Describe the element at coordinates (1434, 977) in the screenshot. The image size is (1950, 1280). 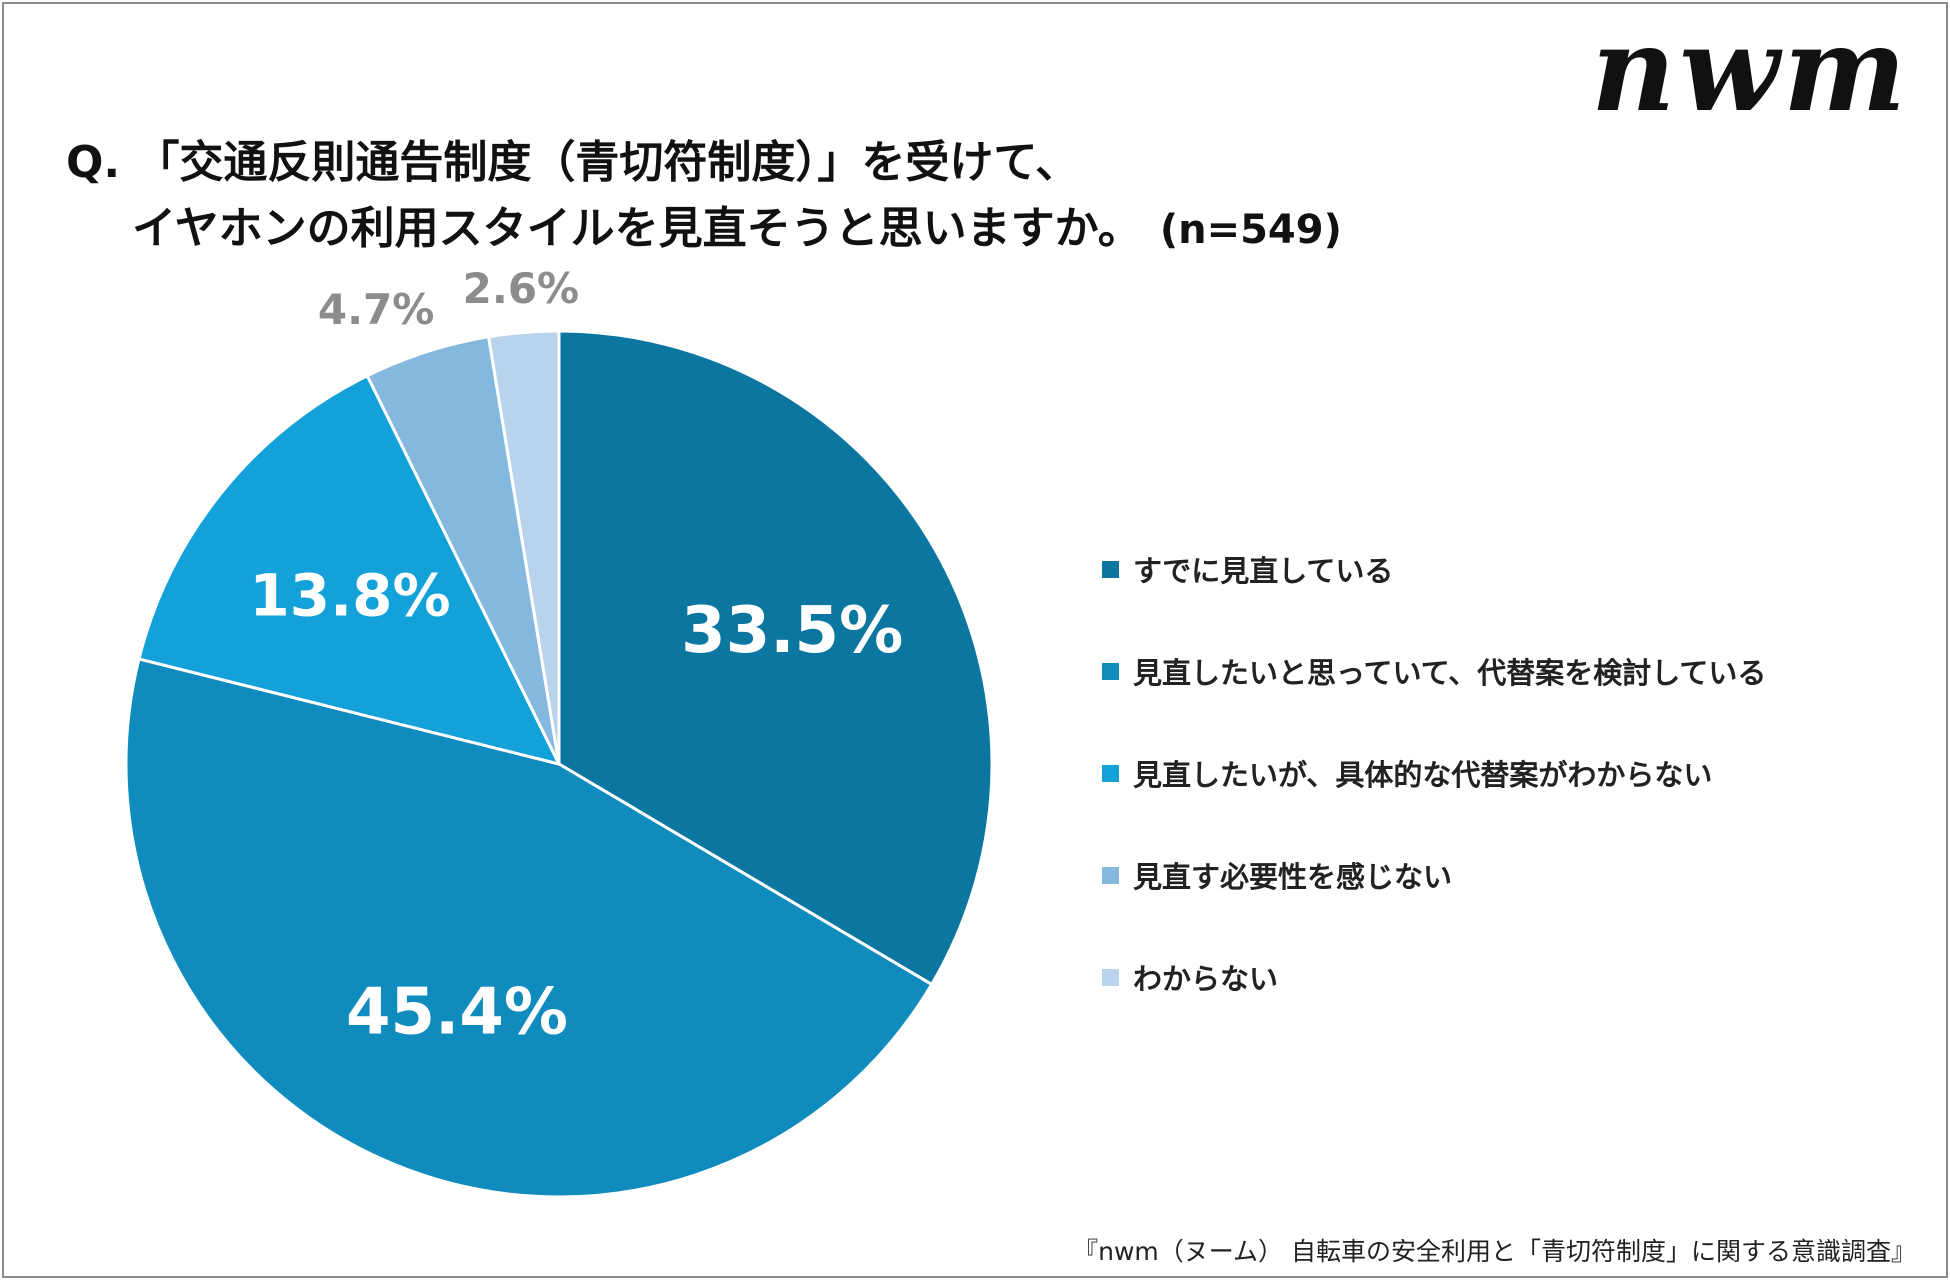
I see `legend-item-5: わからない` at that location.